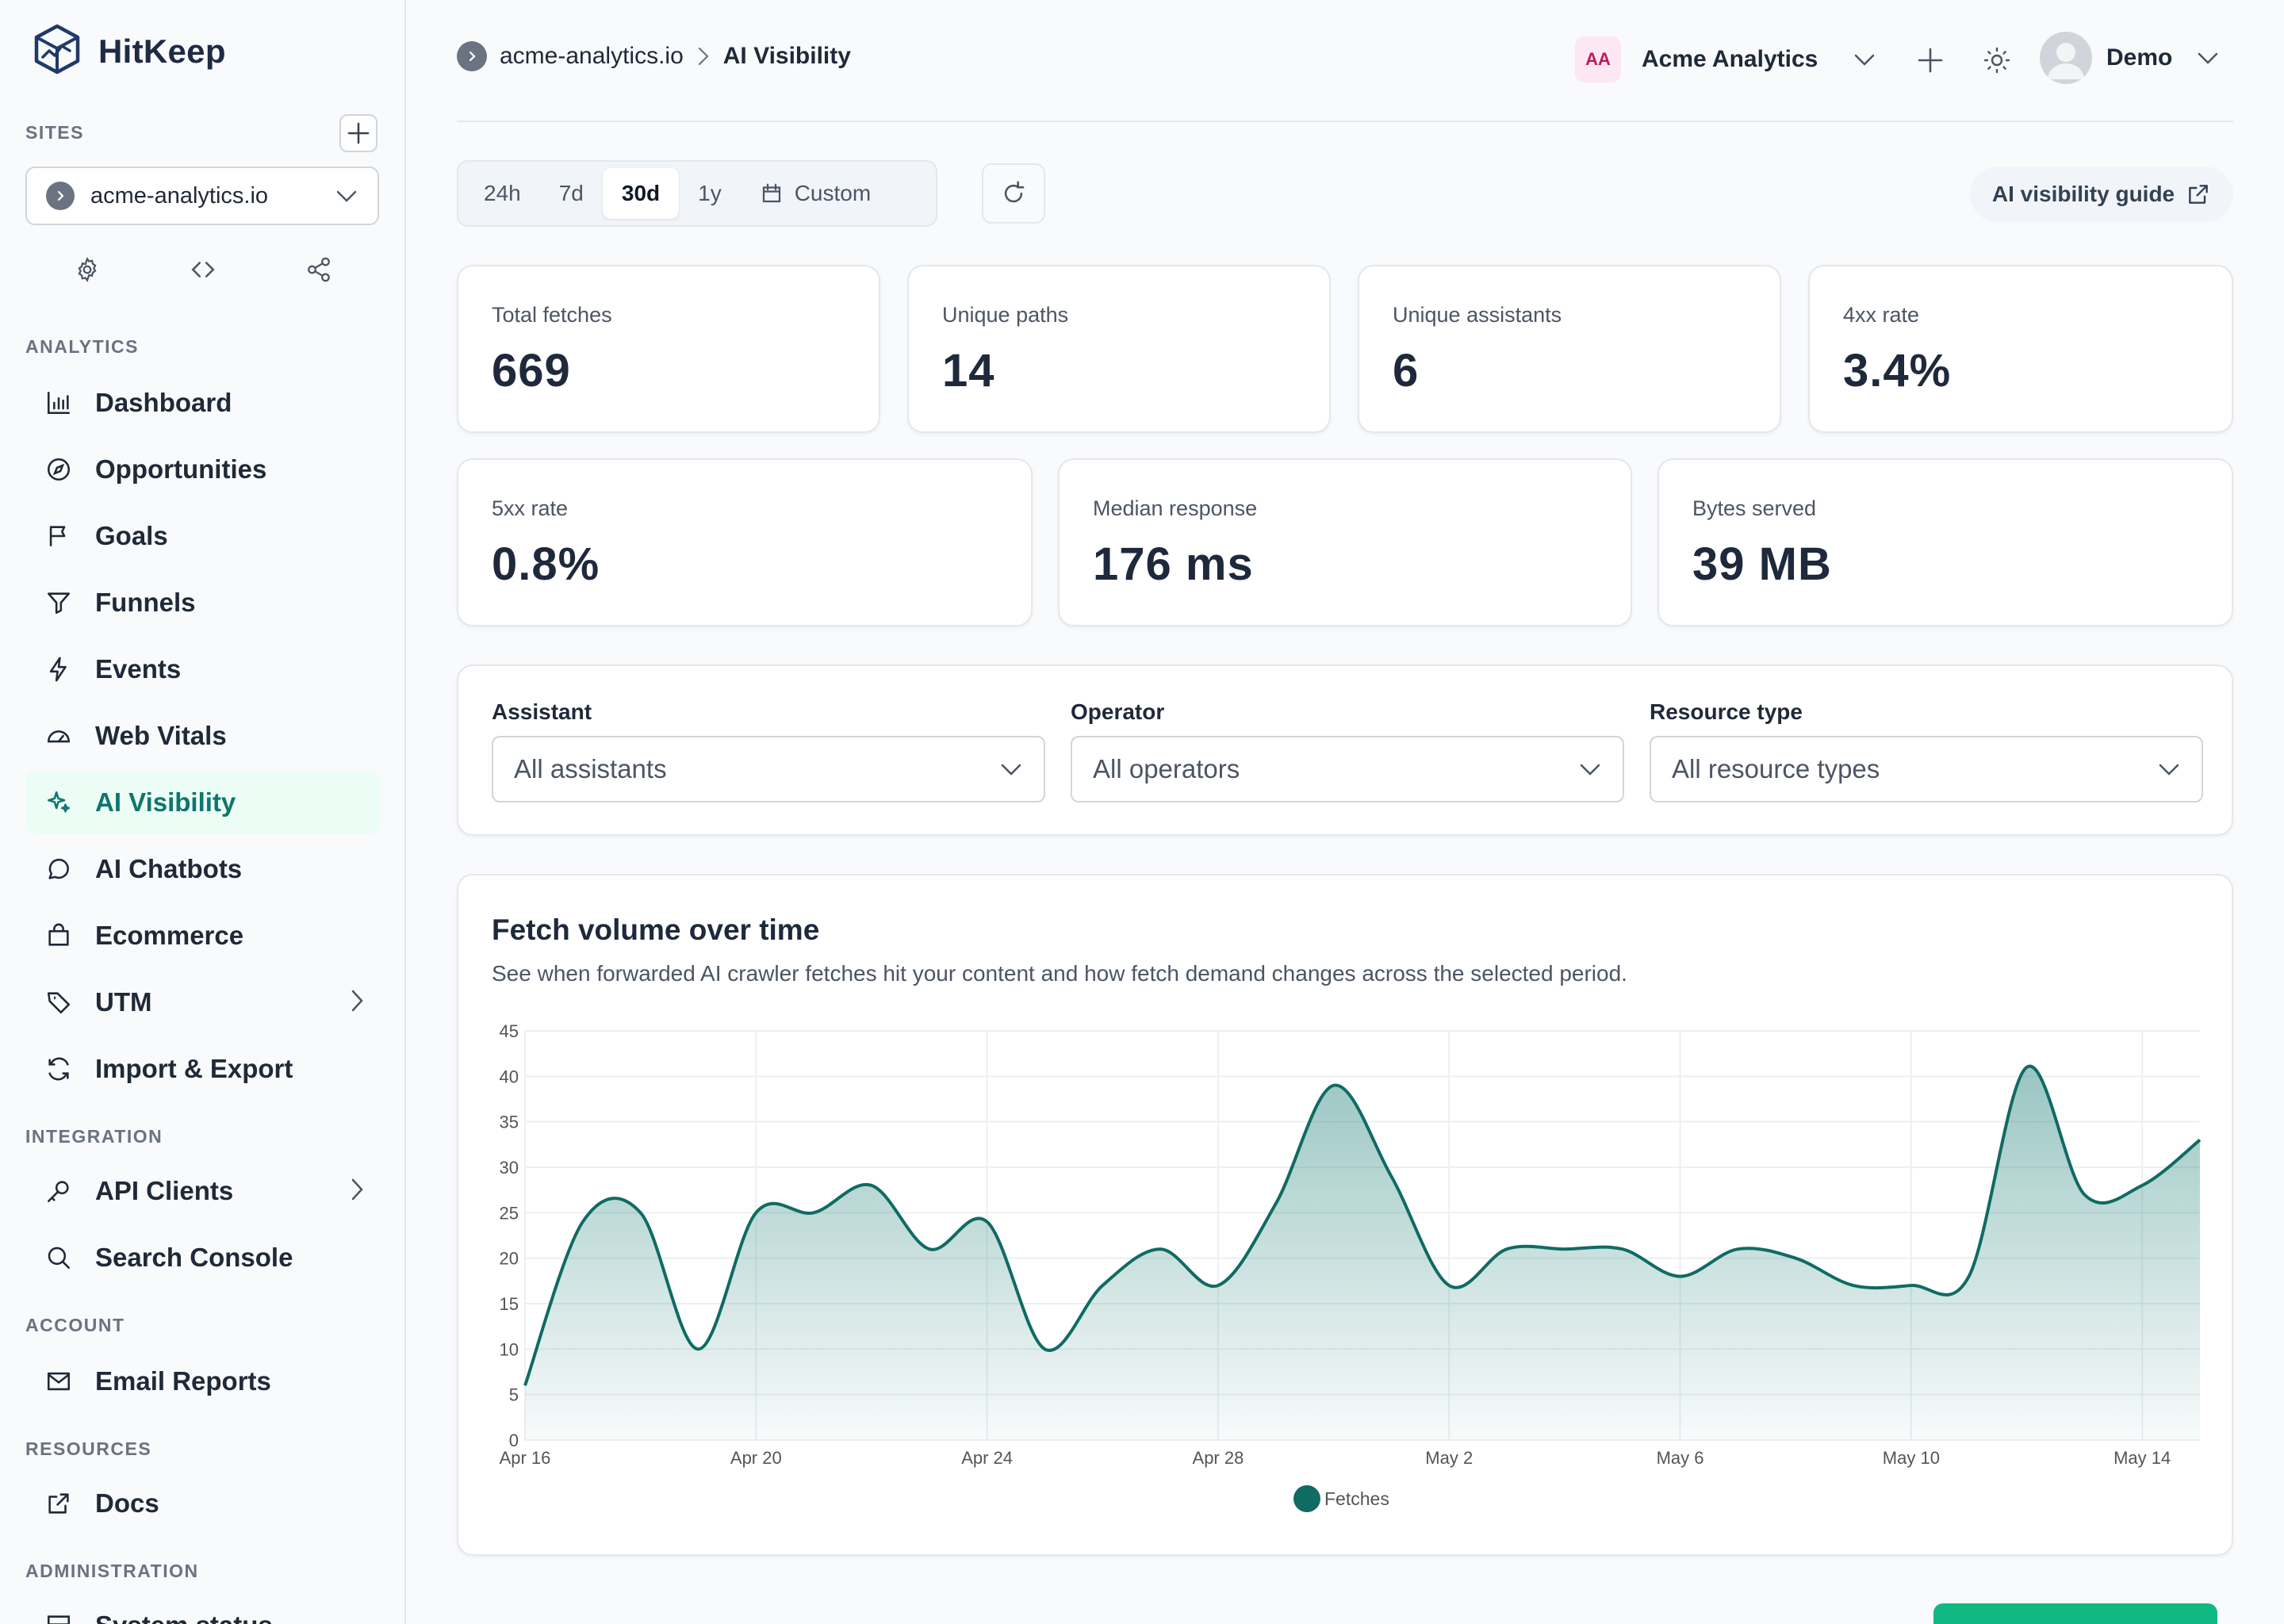 The height and width of the screenshot is (1624, 2284). Describe the element at coordinates (59, 736) in the screenshot. I see `gauge-icon` at that location.